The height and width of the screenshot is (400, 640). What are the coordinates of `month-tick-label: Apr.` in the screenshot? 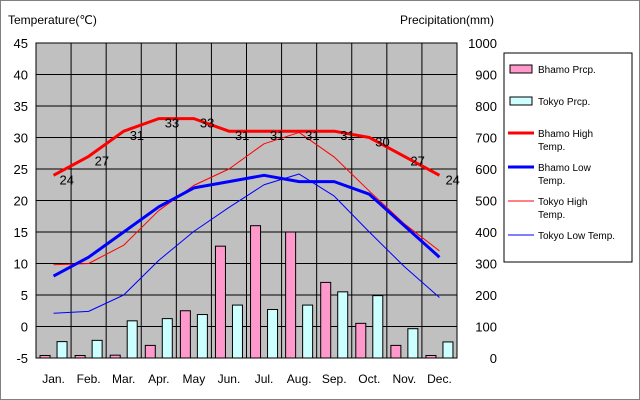 It's located at (158, 379).